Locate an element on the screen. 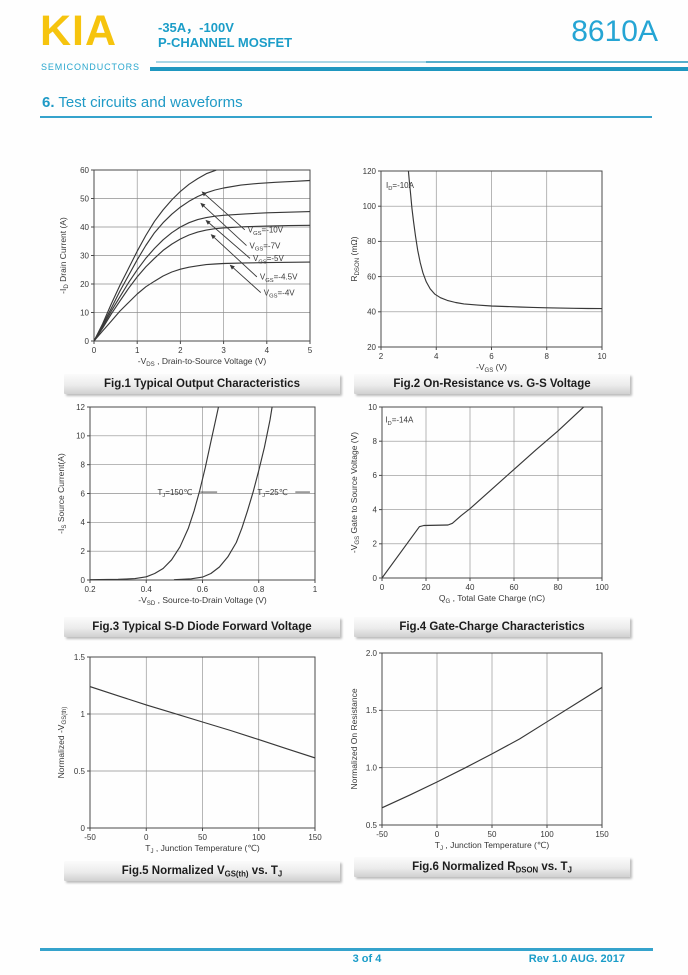 The height and width of the screenshot is (975, 688). x-tick-label: 6 is located at coordinates (491, 356).